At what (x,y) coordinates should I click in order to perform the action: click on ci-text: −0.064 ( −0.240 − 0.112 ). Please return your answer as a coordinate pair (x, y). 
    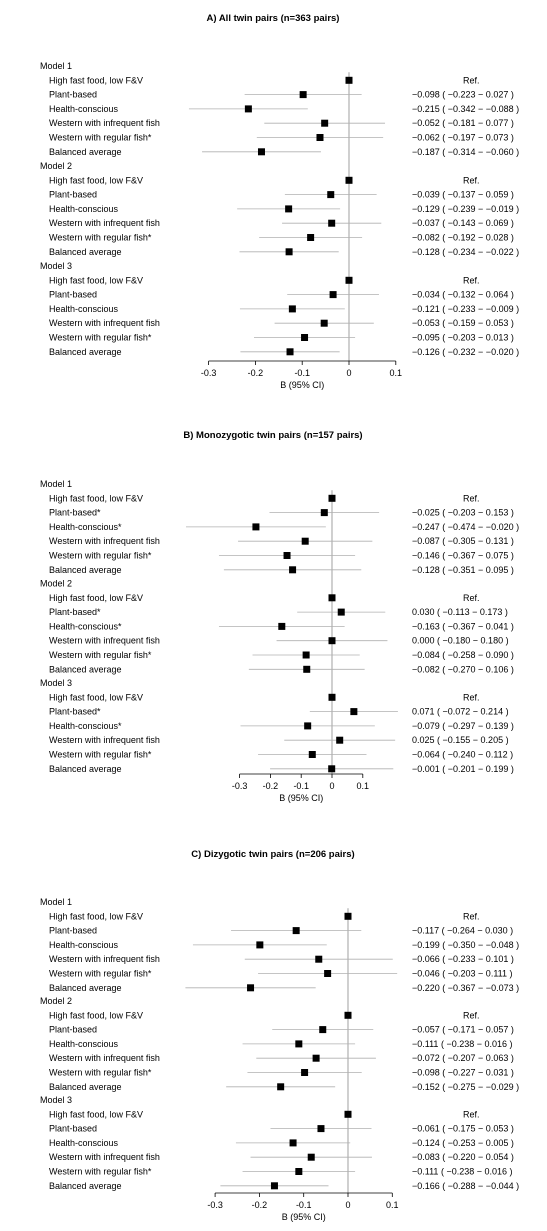
    Looking at the image, I should click on (462, 755).